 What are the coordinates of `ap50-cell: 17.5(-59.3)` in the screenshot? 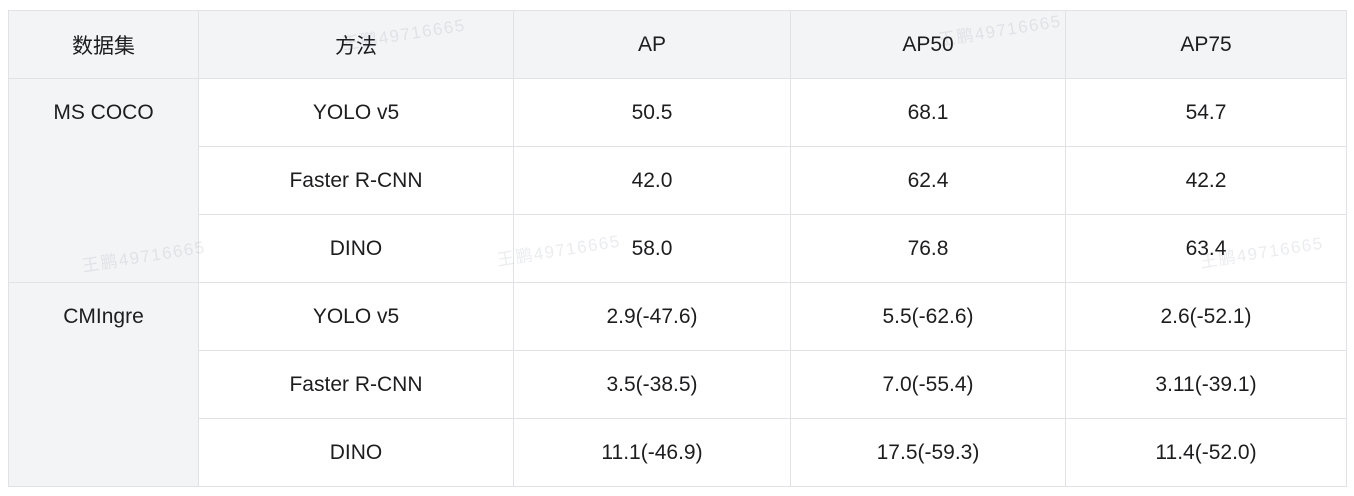 It's located at (928, 452).